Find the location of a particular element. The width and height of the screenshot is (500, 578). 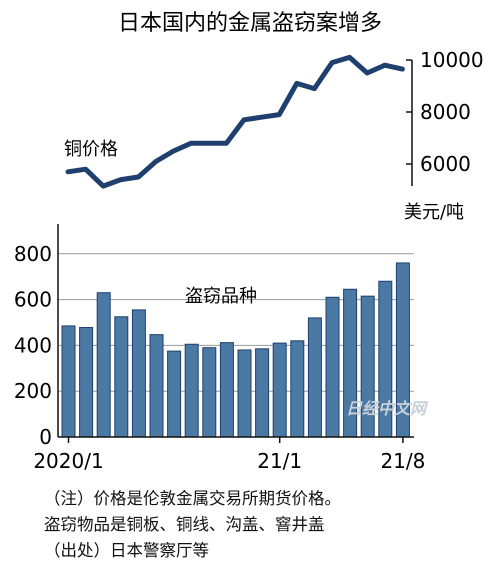

price-tick-label: 10000 is located at coordinates (452, 60).